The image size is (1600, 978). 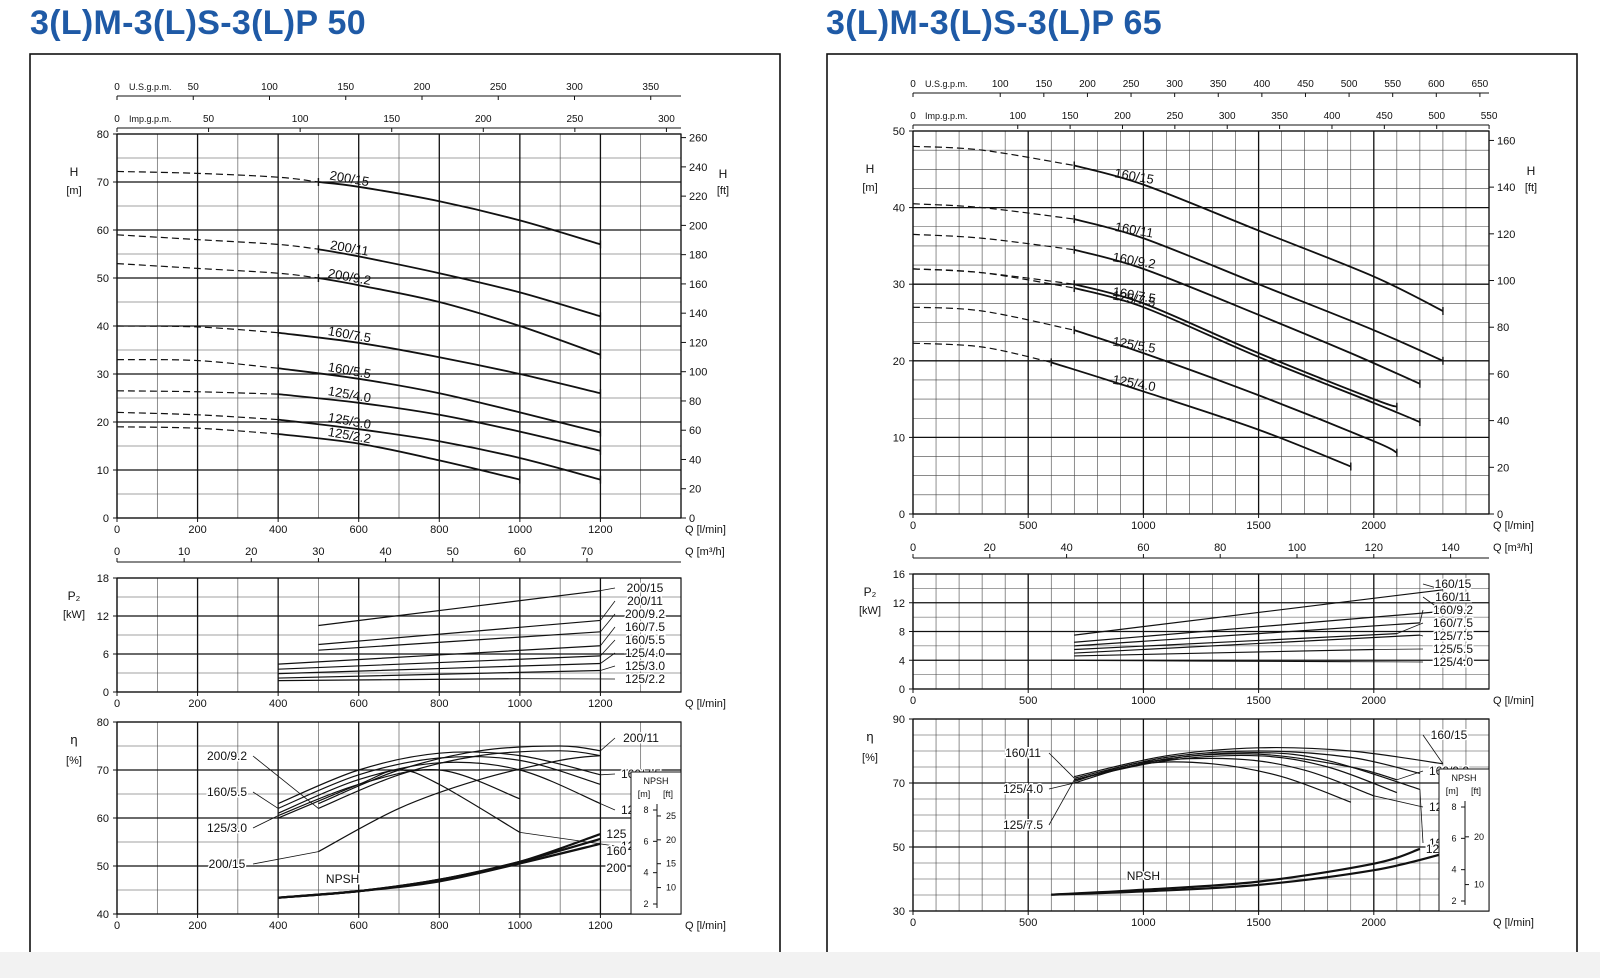 I want to click on p65-eff-y-tick-label: 70, so click(x=899, y=784).